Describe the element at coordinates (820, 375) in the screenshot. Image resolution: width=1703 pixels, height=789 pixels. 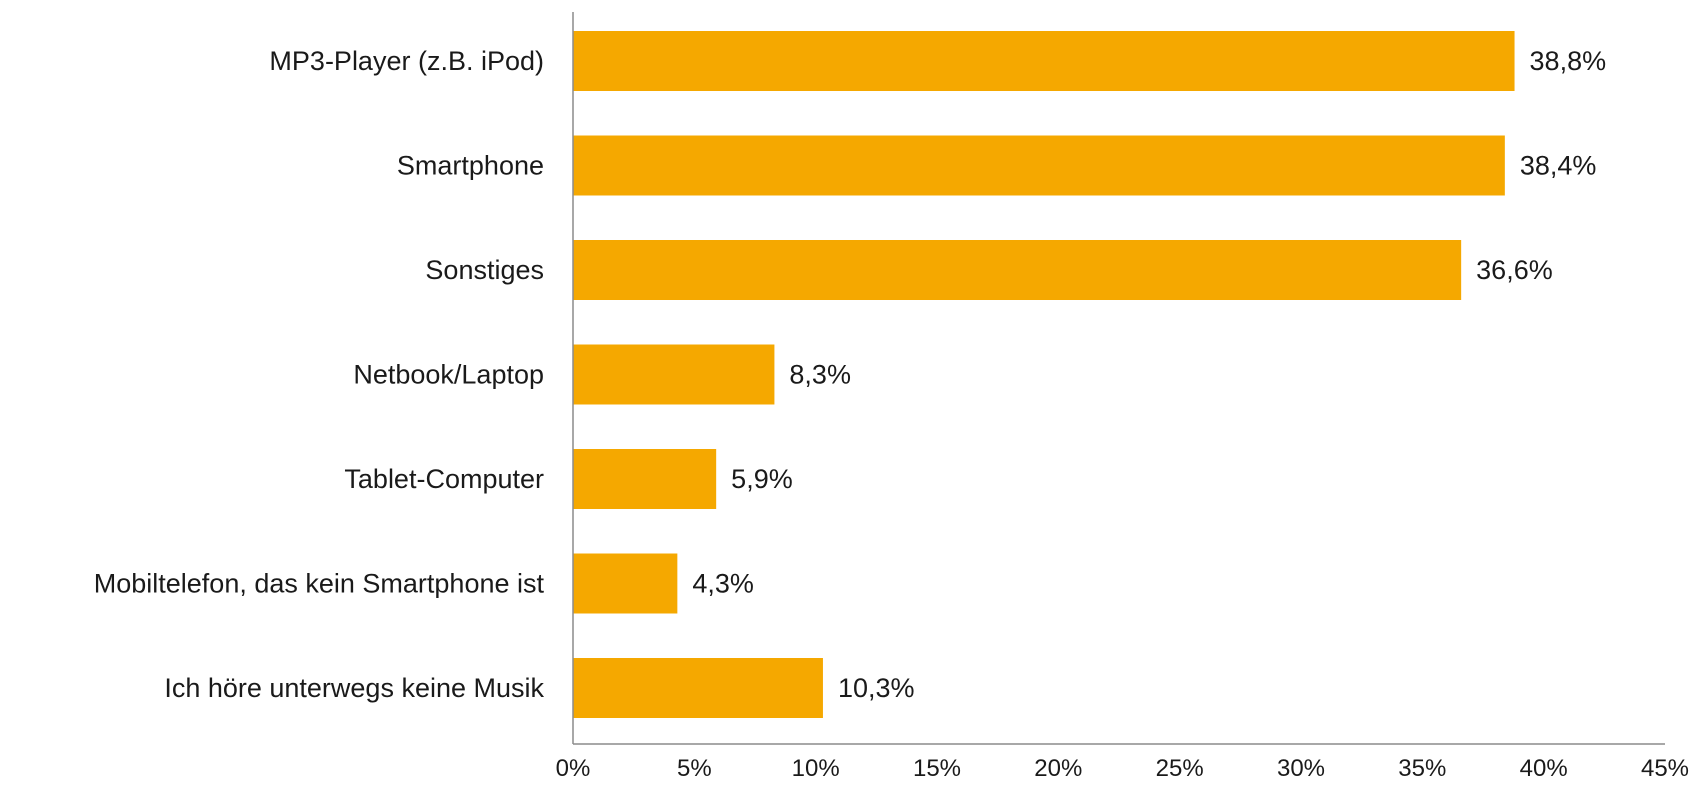
I see `value-label: 8,3%` at that location.